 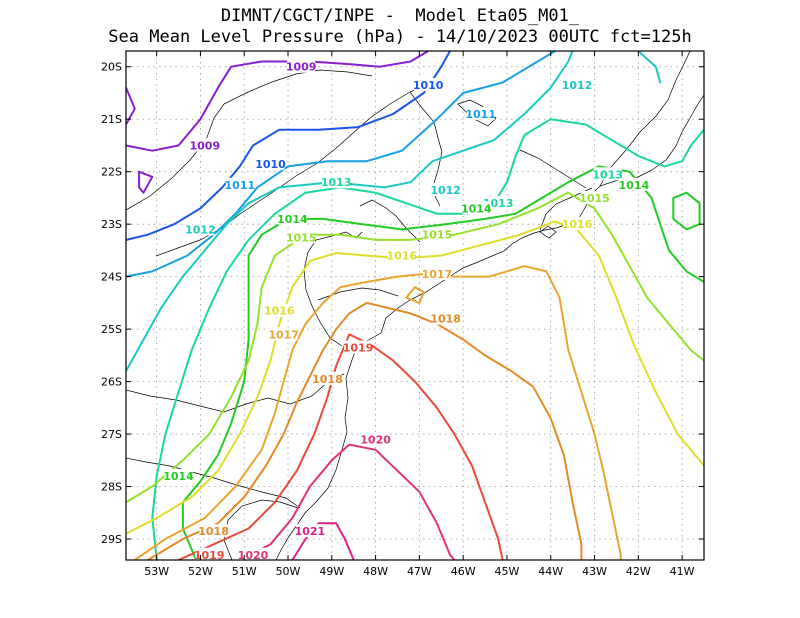 I want to click on chart-source-title: DIMNT/CGCT/INPE - Model Eta05_M01_, so click(x=400, y=16).